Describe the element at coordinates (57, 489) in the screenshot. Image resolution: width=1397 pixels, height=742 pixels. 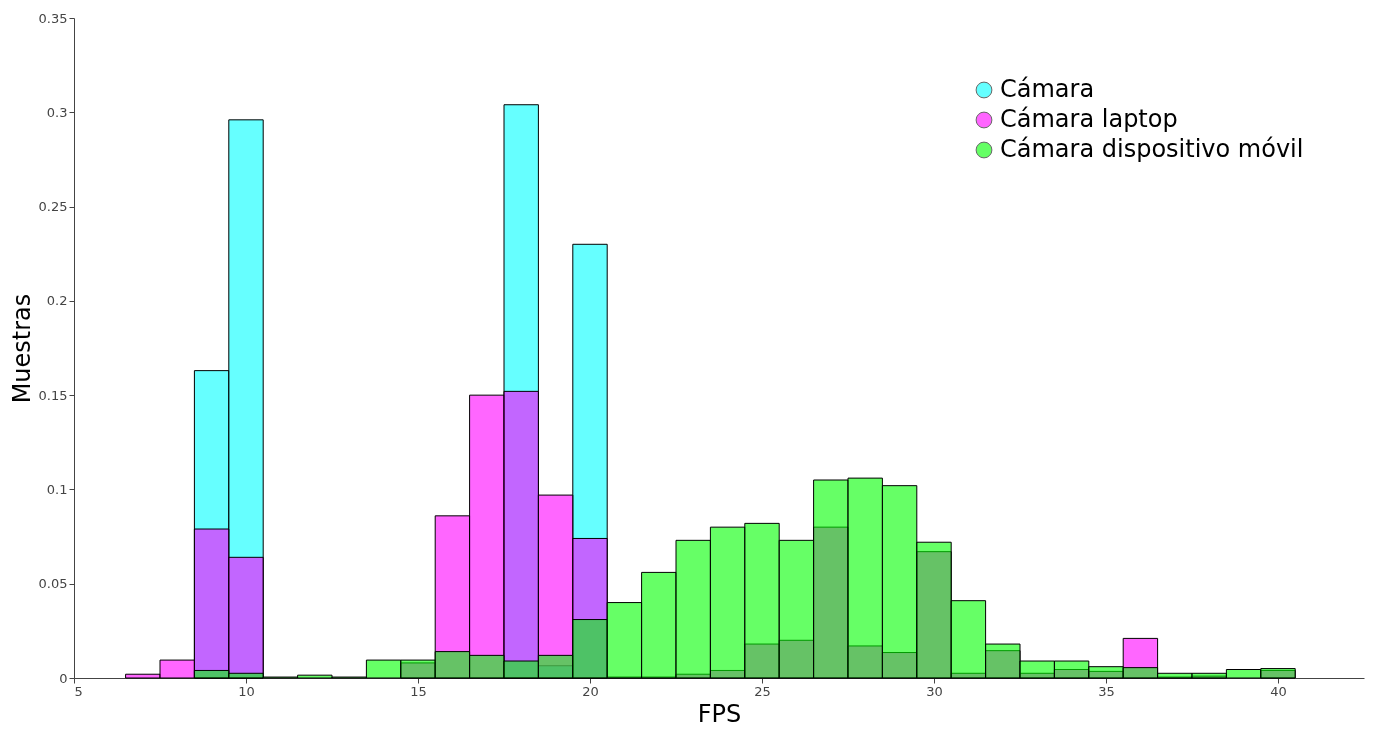
I see `y-tick-label: 0.1` at that location.